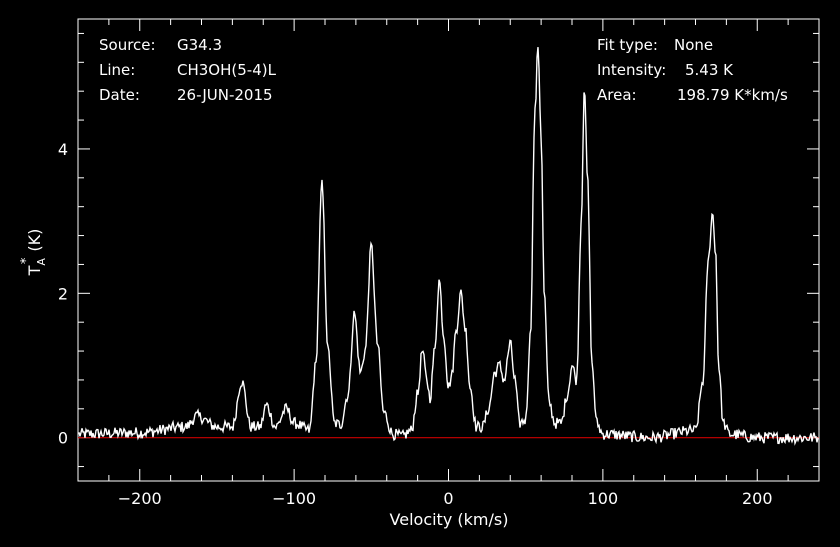 The image size is (840, 547). Describe the element at coordinates (732, 95) in the screenshot. I see `area-value: 198.79 K*km/s` at that location.